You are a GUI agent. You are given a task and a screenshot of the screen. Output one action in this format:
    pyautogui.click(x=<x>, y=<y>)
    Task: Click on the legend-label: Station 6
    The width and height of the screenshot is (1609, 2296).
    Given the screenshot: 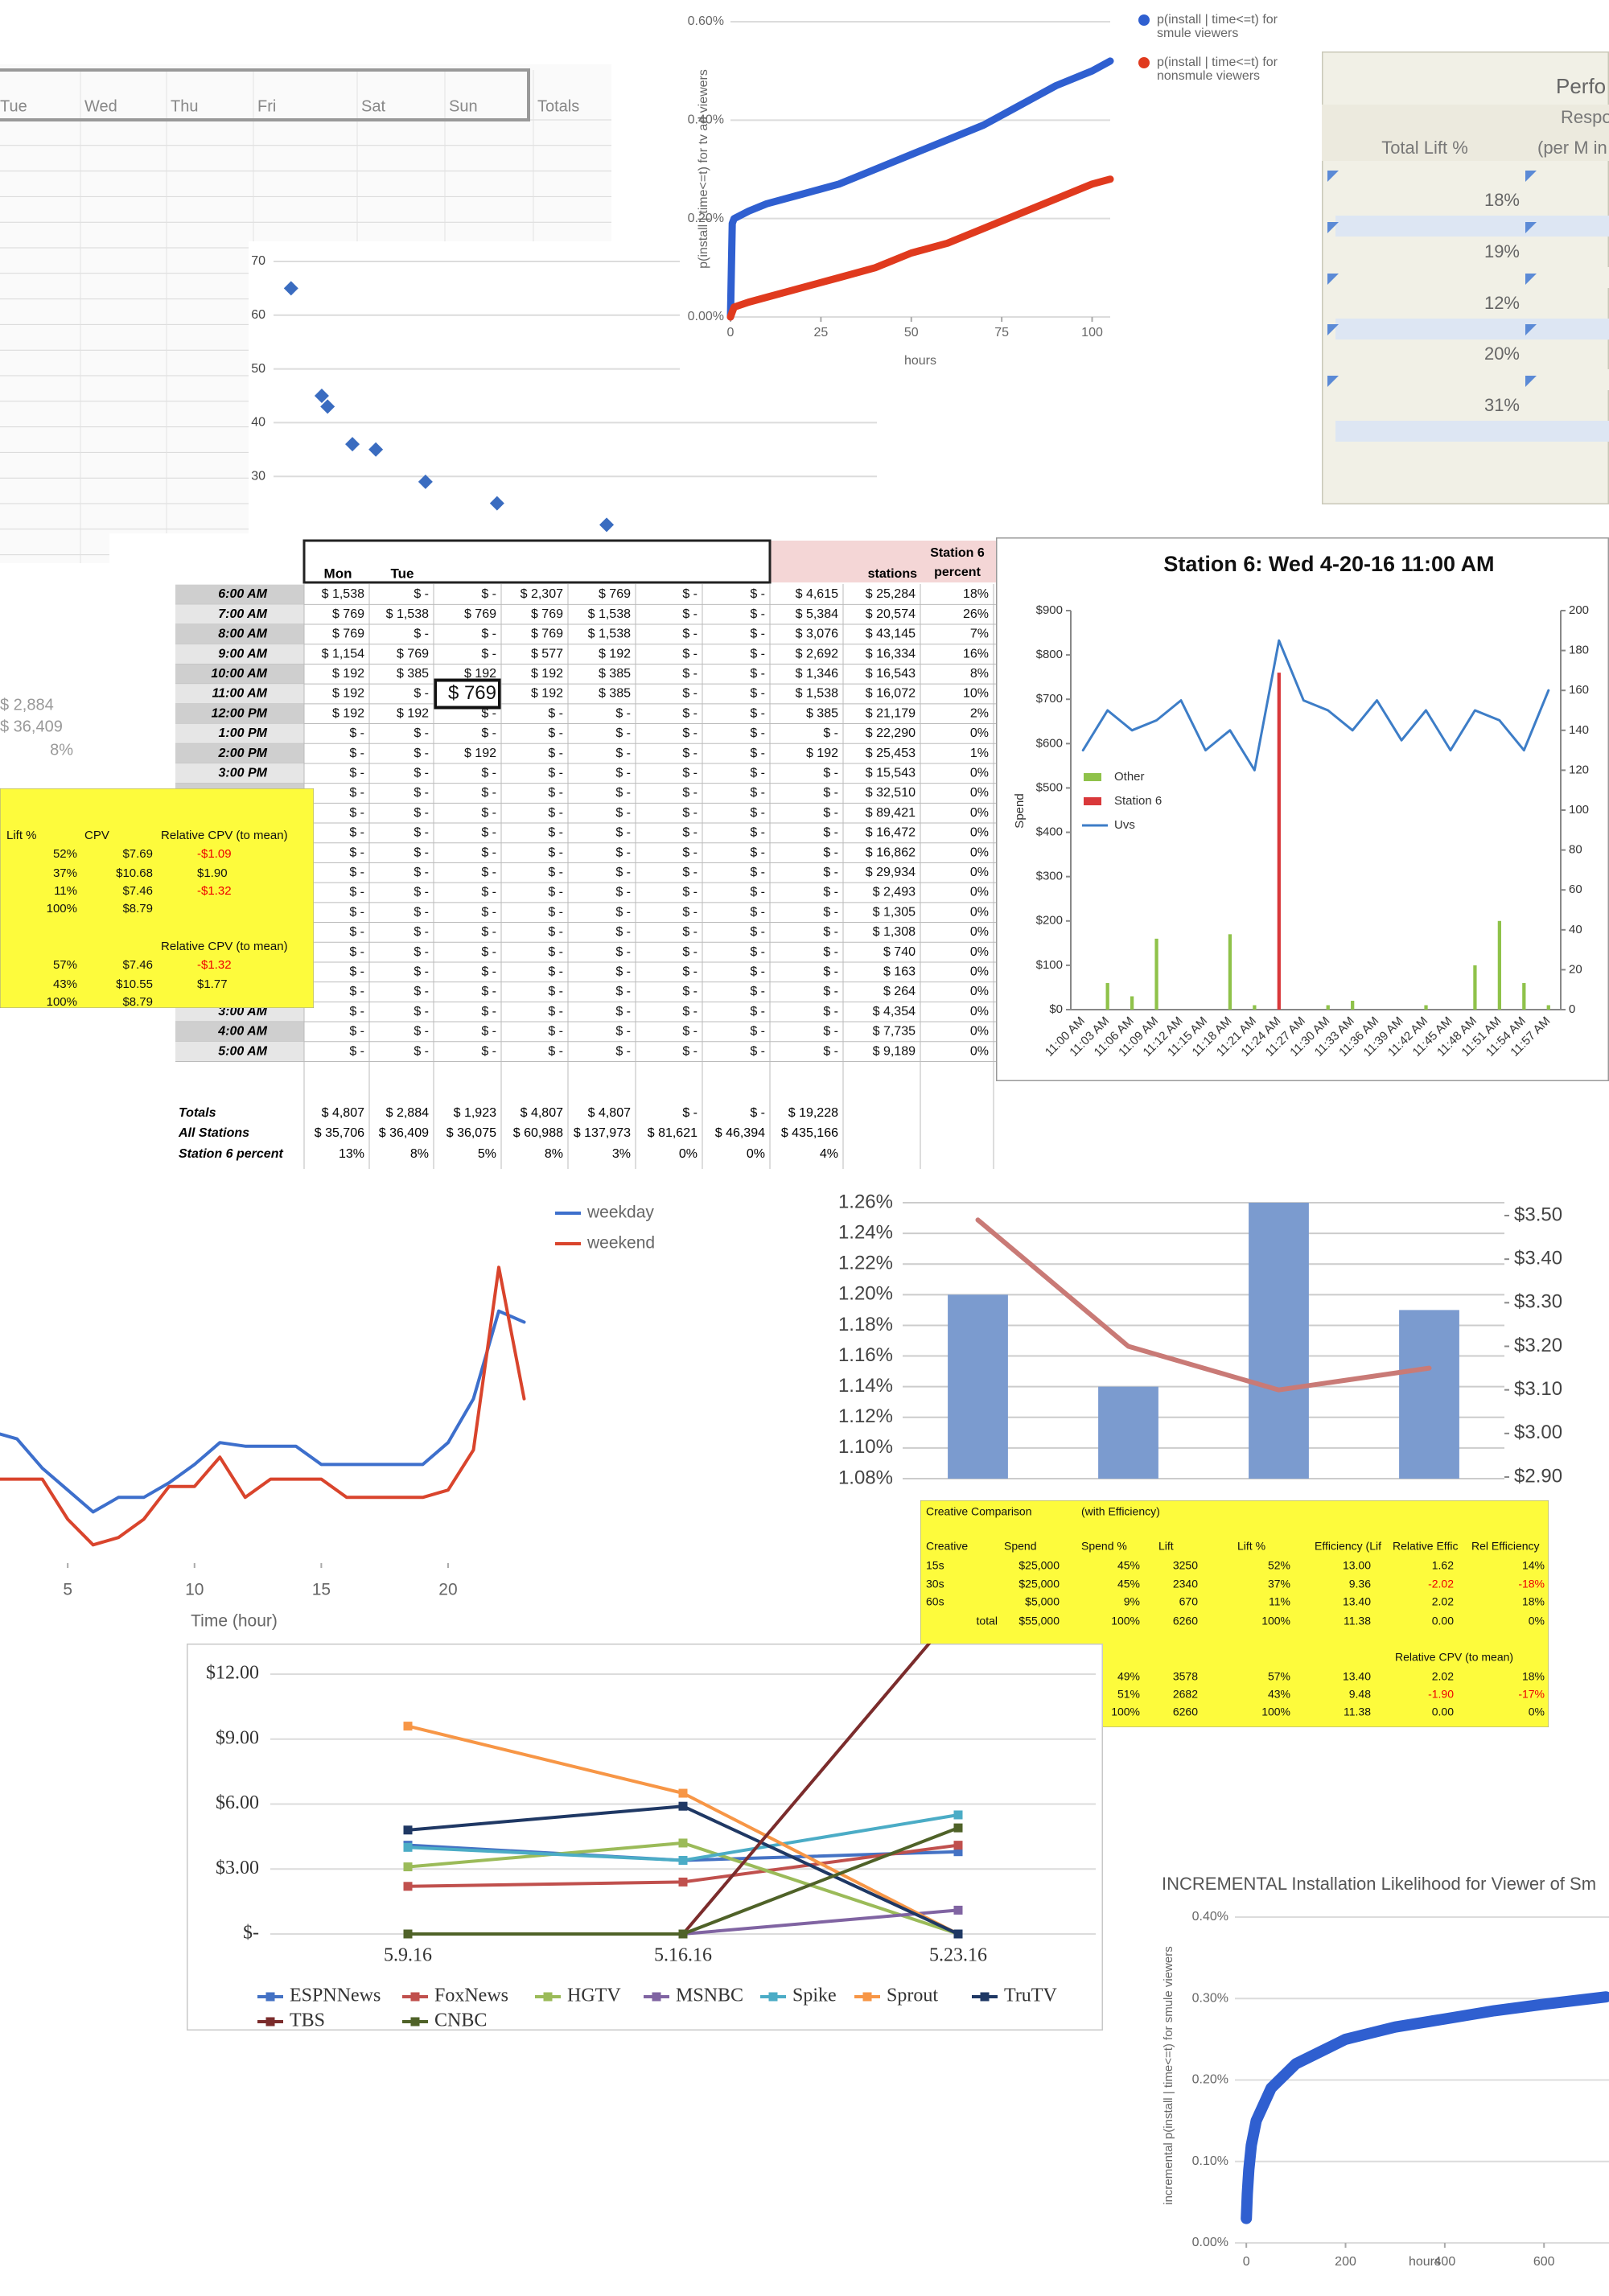 What is the action you would take?
    pyautogui.click(x=1138, y=801)
    